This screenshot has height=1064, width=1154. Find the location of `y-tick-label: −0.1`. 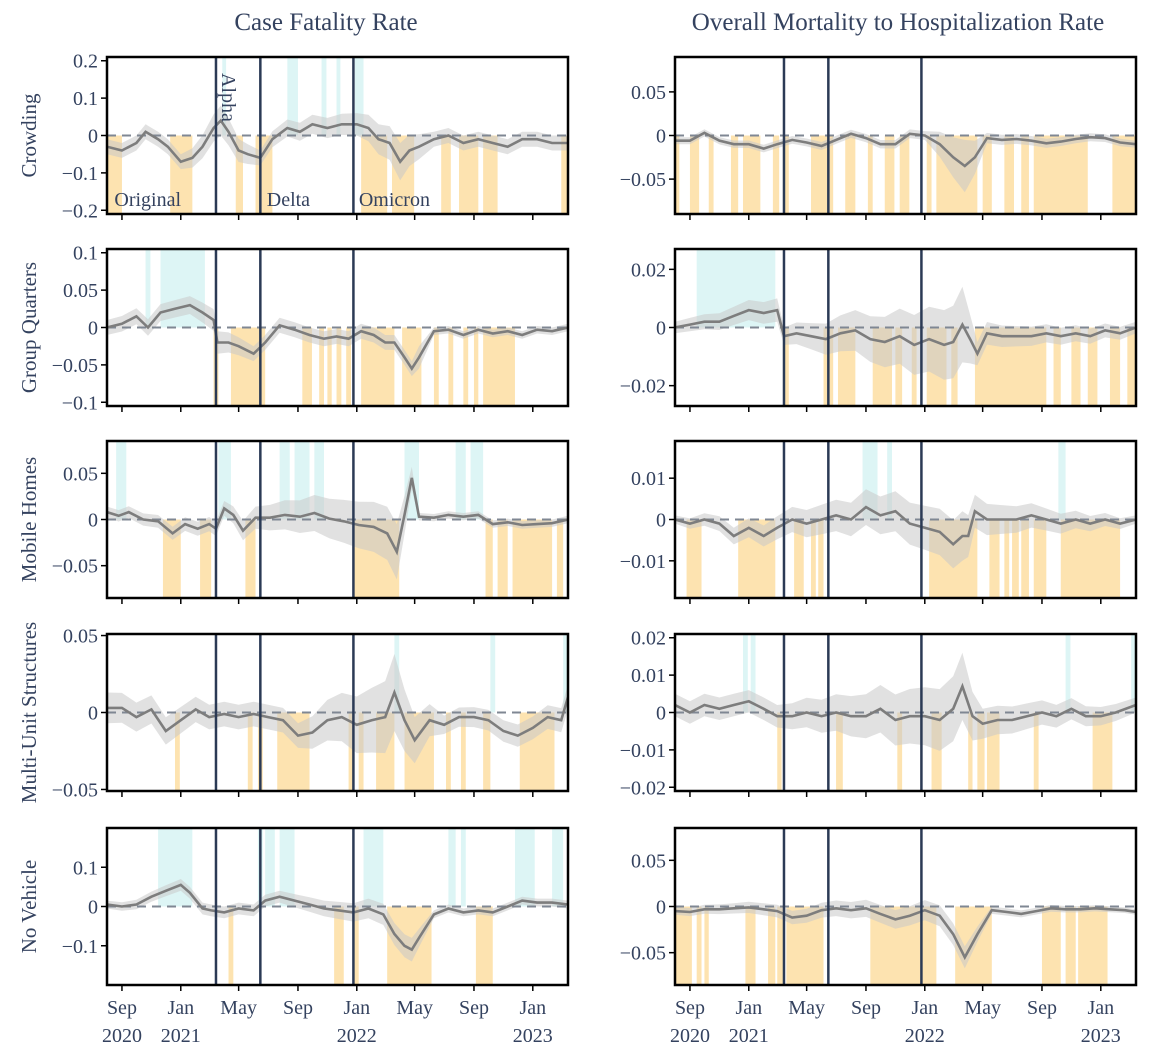

y-tick-label: −0.1 is located at coordinates (80, 174).